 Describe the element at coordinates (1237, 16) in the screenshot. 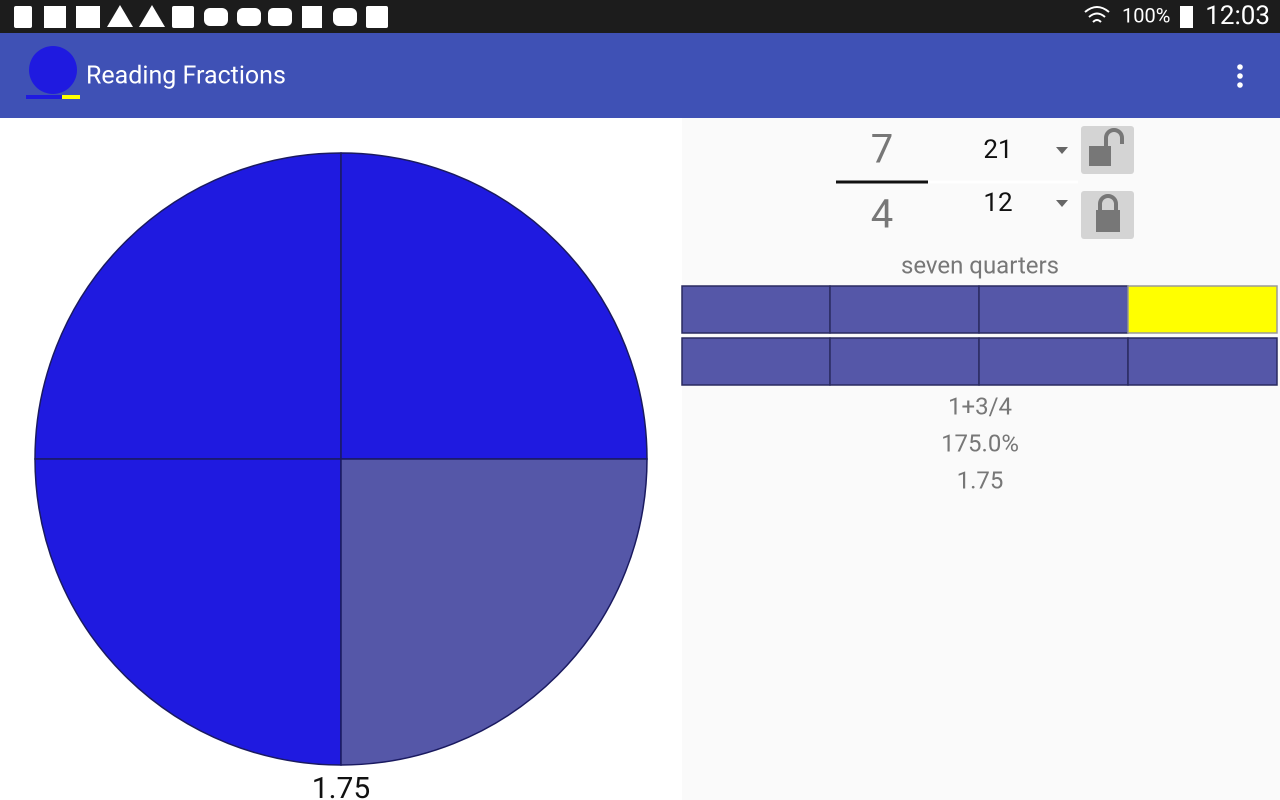

I see `clock: 12:03` at that location.